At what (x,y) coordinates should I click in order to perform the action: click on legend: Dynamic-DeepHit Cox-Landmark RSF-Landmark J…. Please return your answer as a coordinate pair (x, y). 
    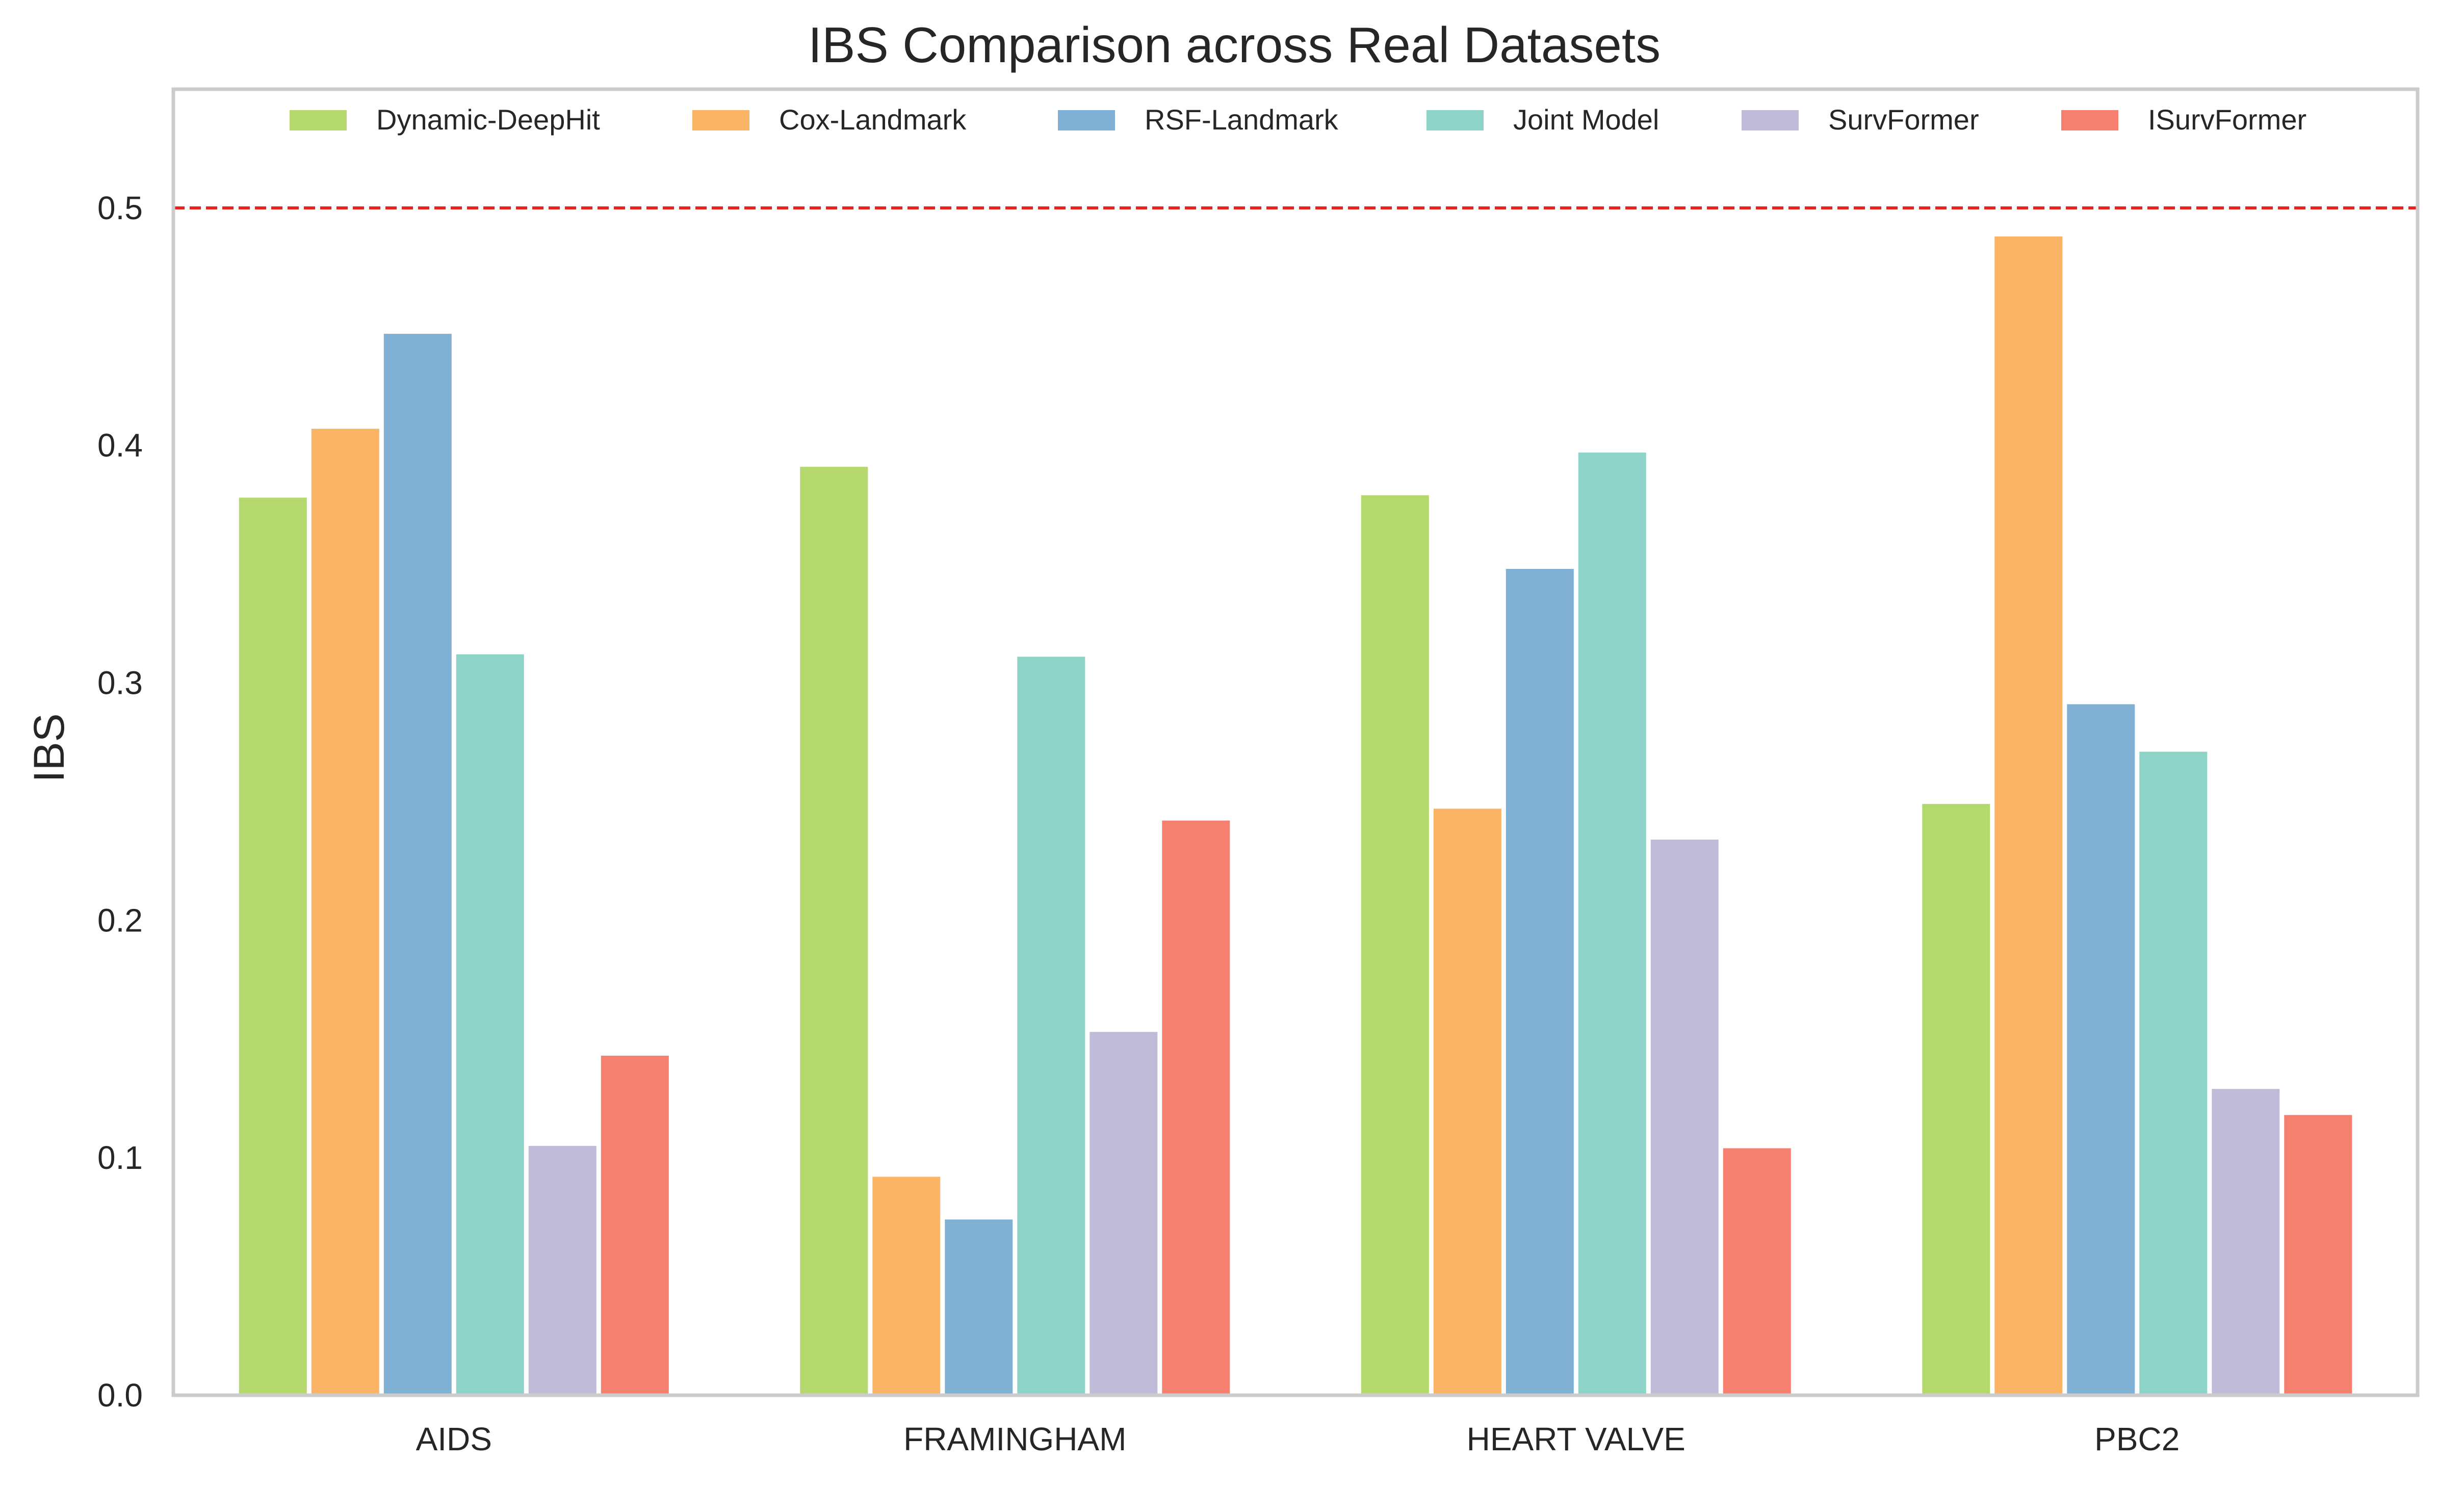
    Looking at the image, I should click on (1298, 119).